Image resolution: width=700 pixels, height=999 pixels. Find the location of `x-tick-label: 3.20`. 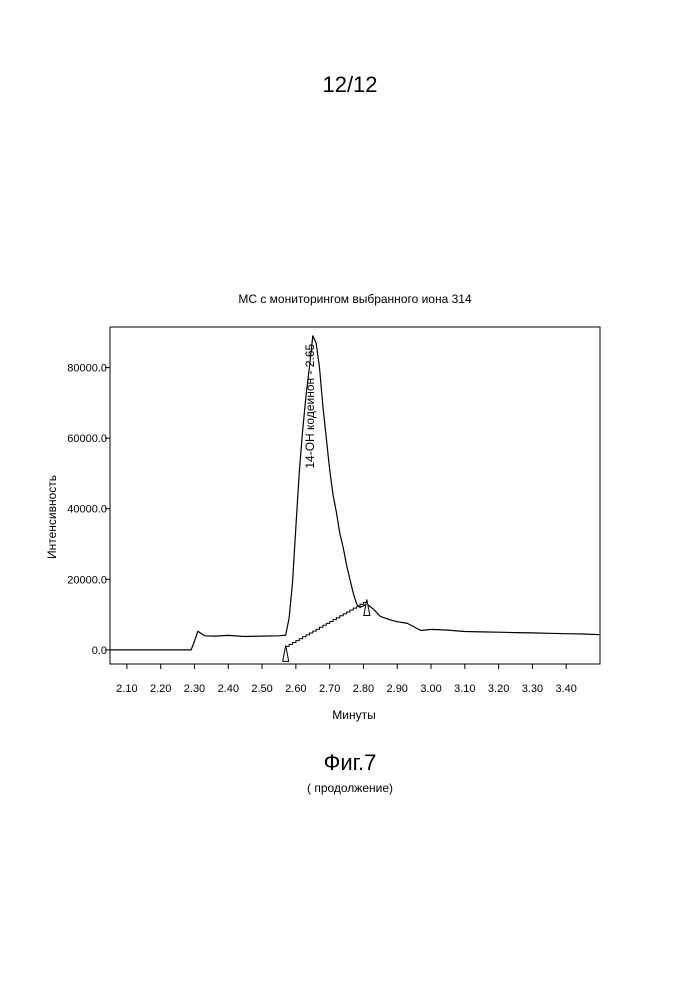

x-tick-label: 3.20 is located at coordinates (498, 689).